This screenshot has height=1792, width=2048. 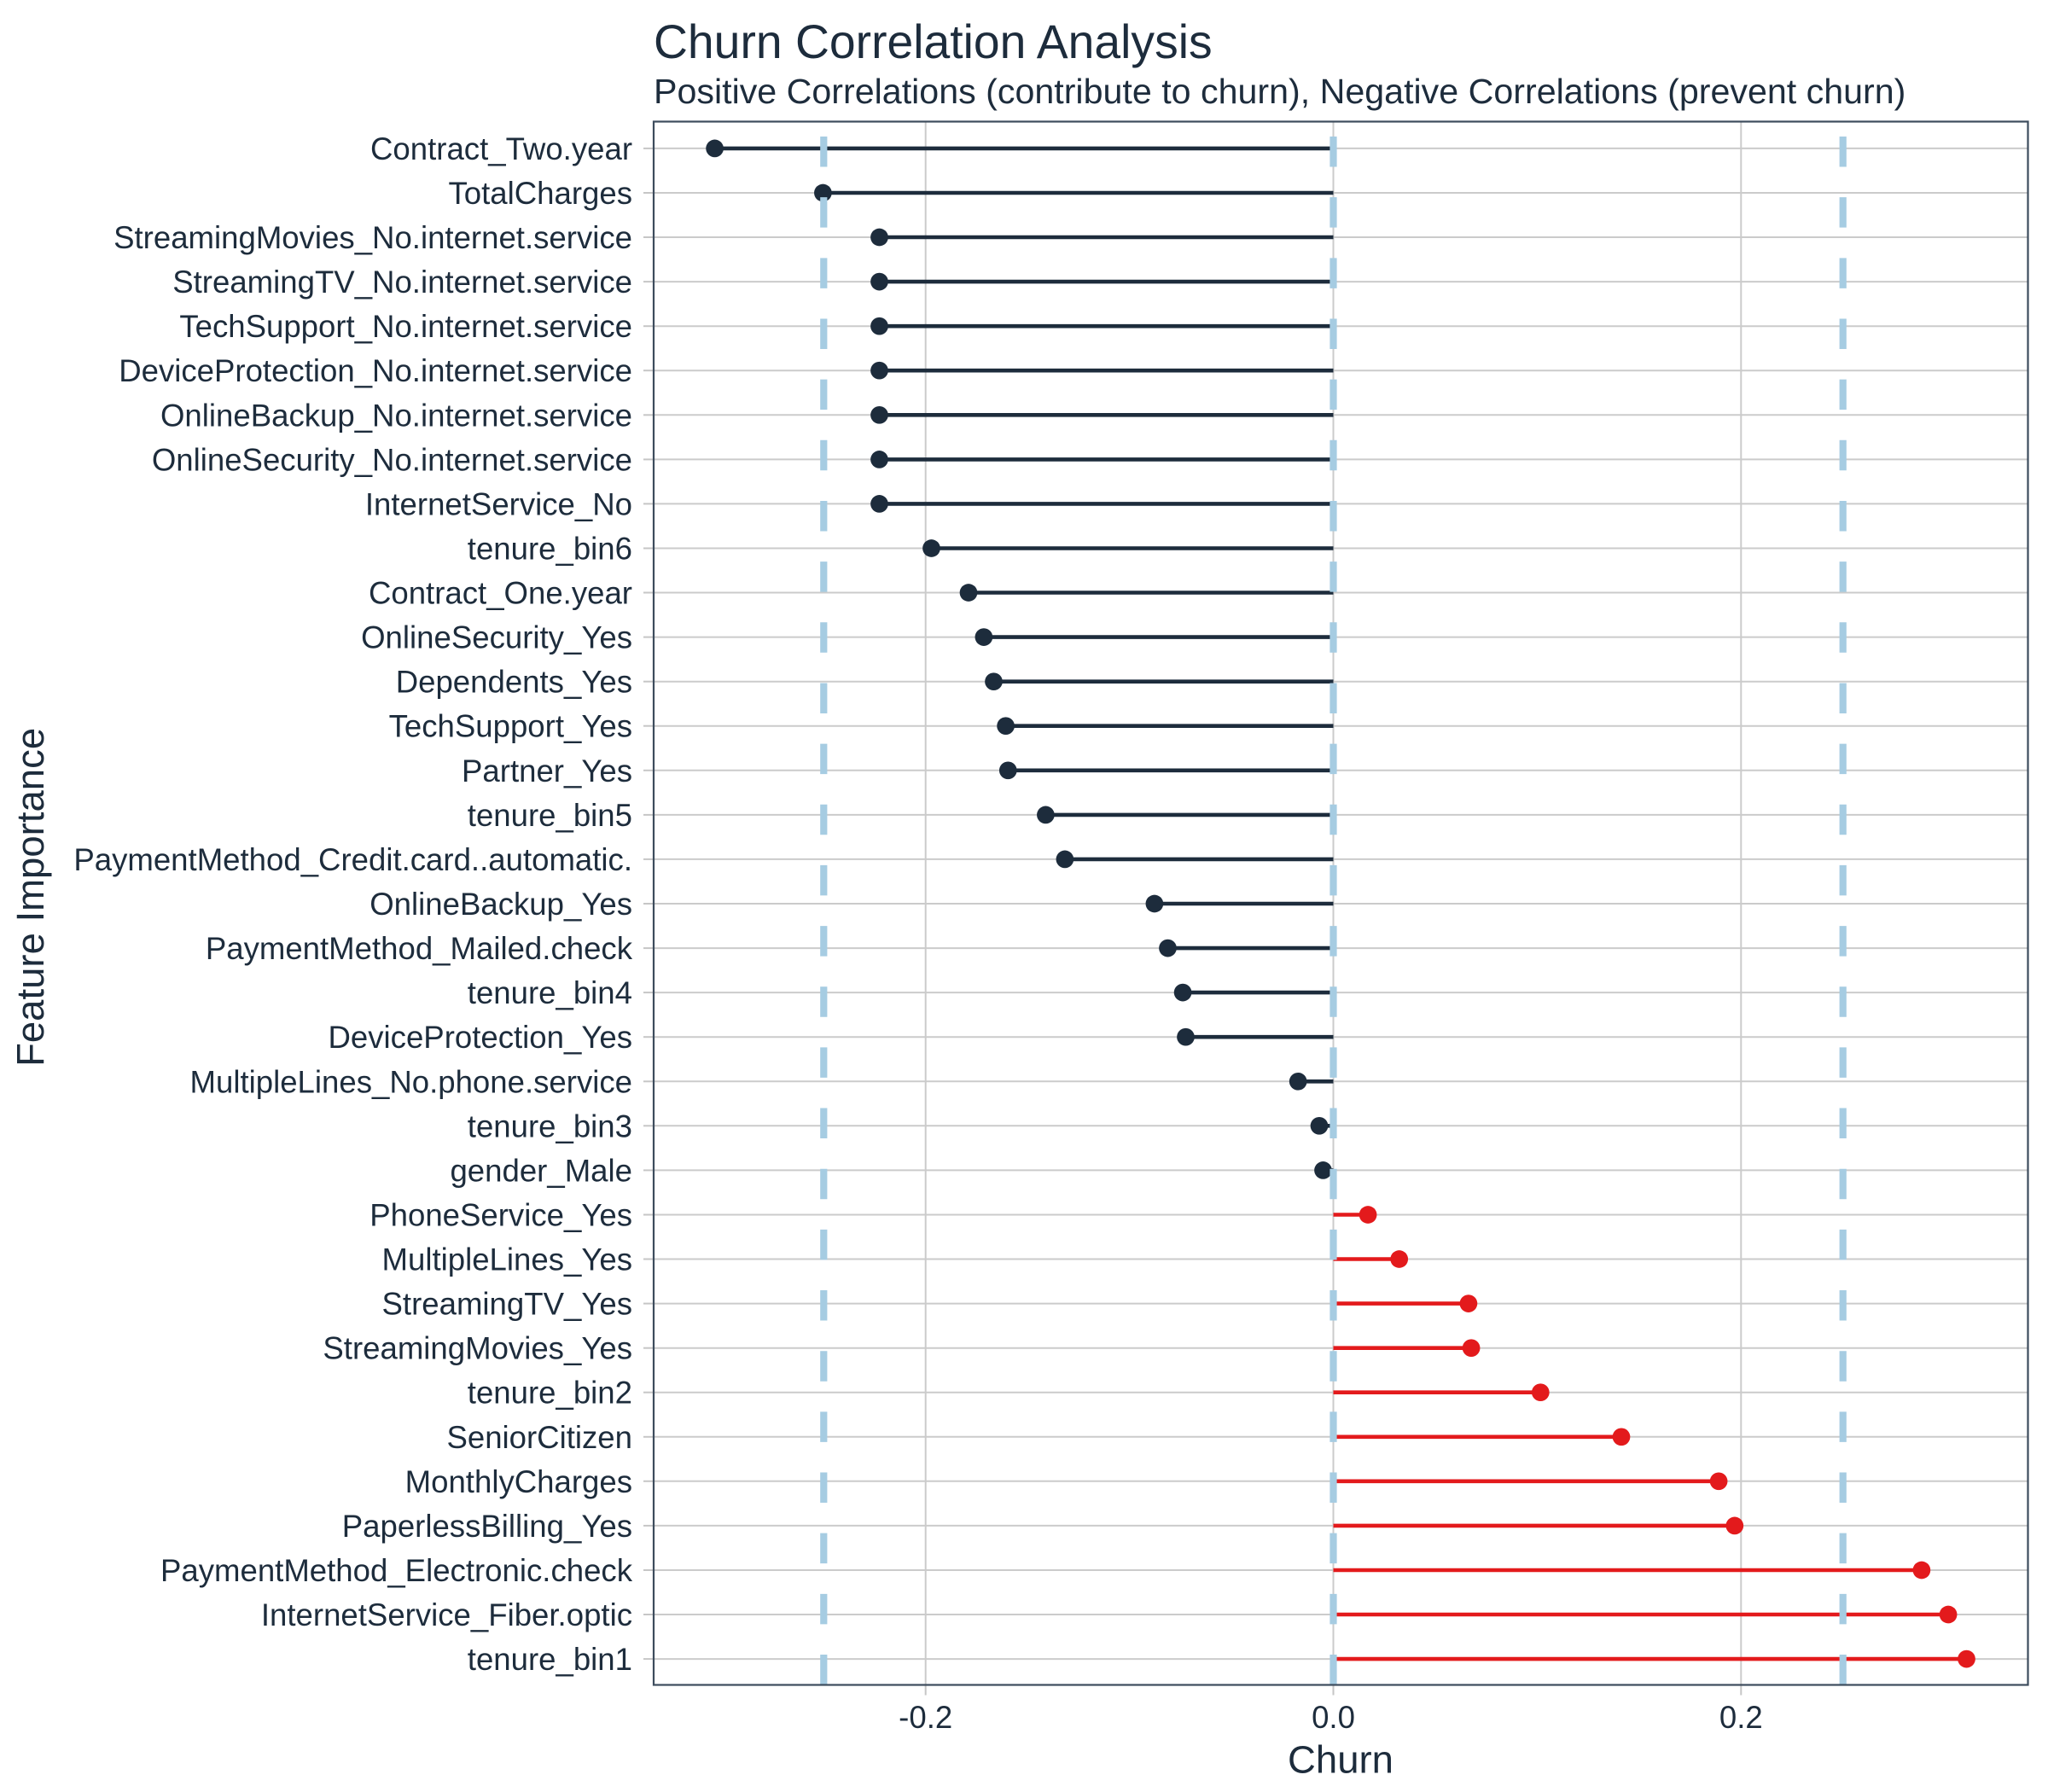 I want to click on svg-text: MultipleLines_No.phone.service, so click(x=411, y=1081).